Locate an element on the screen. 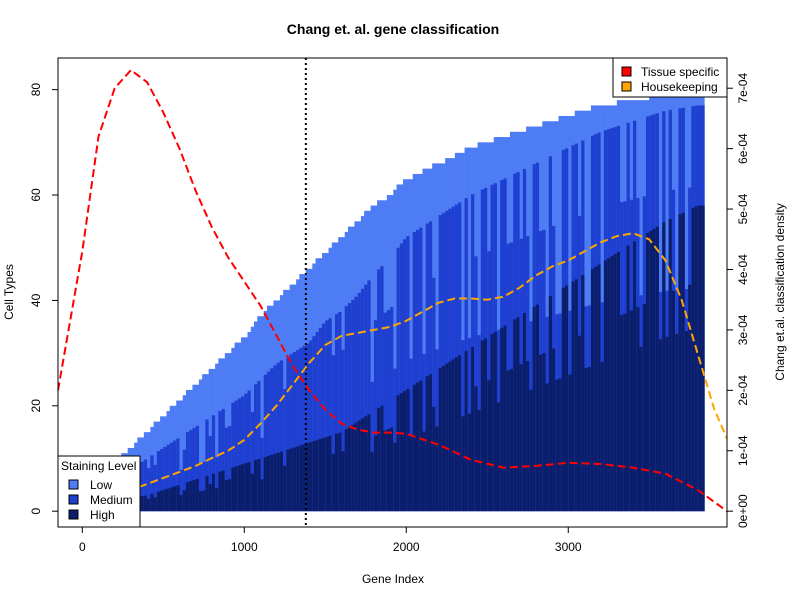  x-tick-label: 1000 is located at coordinates (244, 547).